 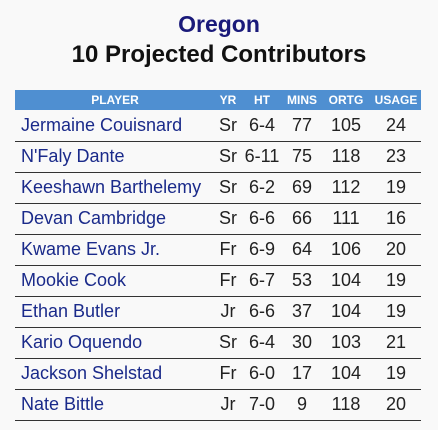 I want to click on column-header-ortg: ORTG, so click(x=346, y=100).